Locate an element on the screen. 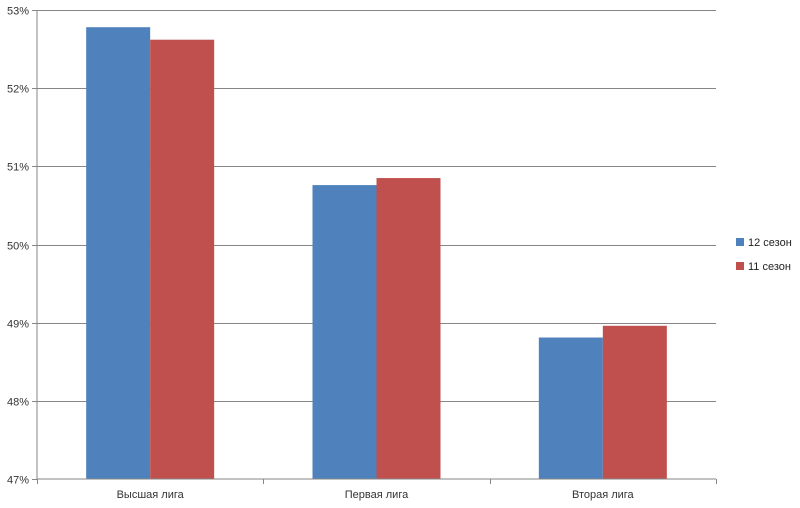 This screenshot has height=508, width=800. x-tick-label: Вторая лига is located at coordinates (603, 495).